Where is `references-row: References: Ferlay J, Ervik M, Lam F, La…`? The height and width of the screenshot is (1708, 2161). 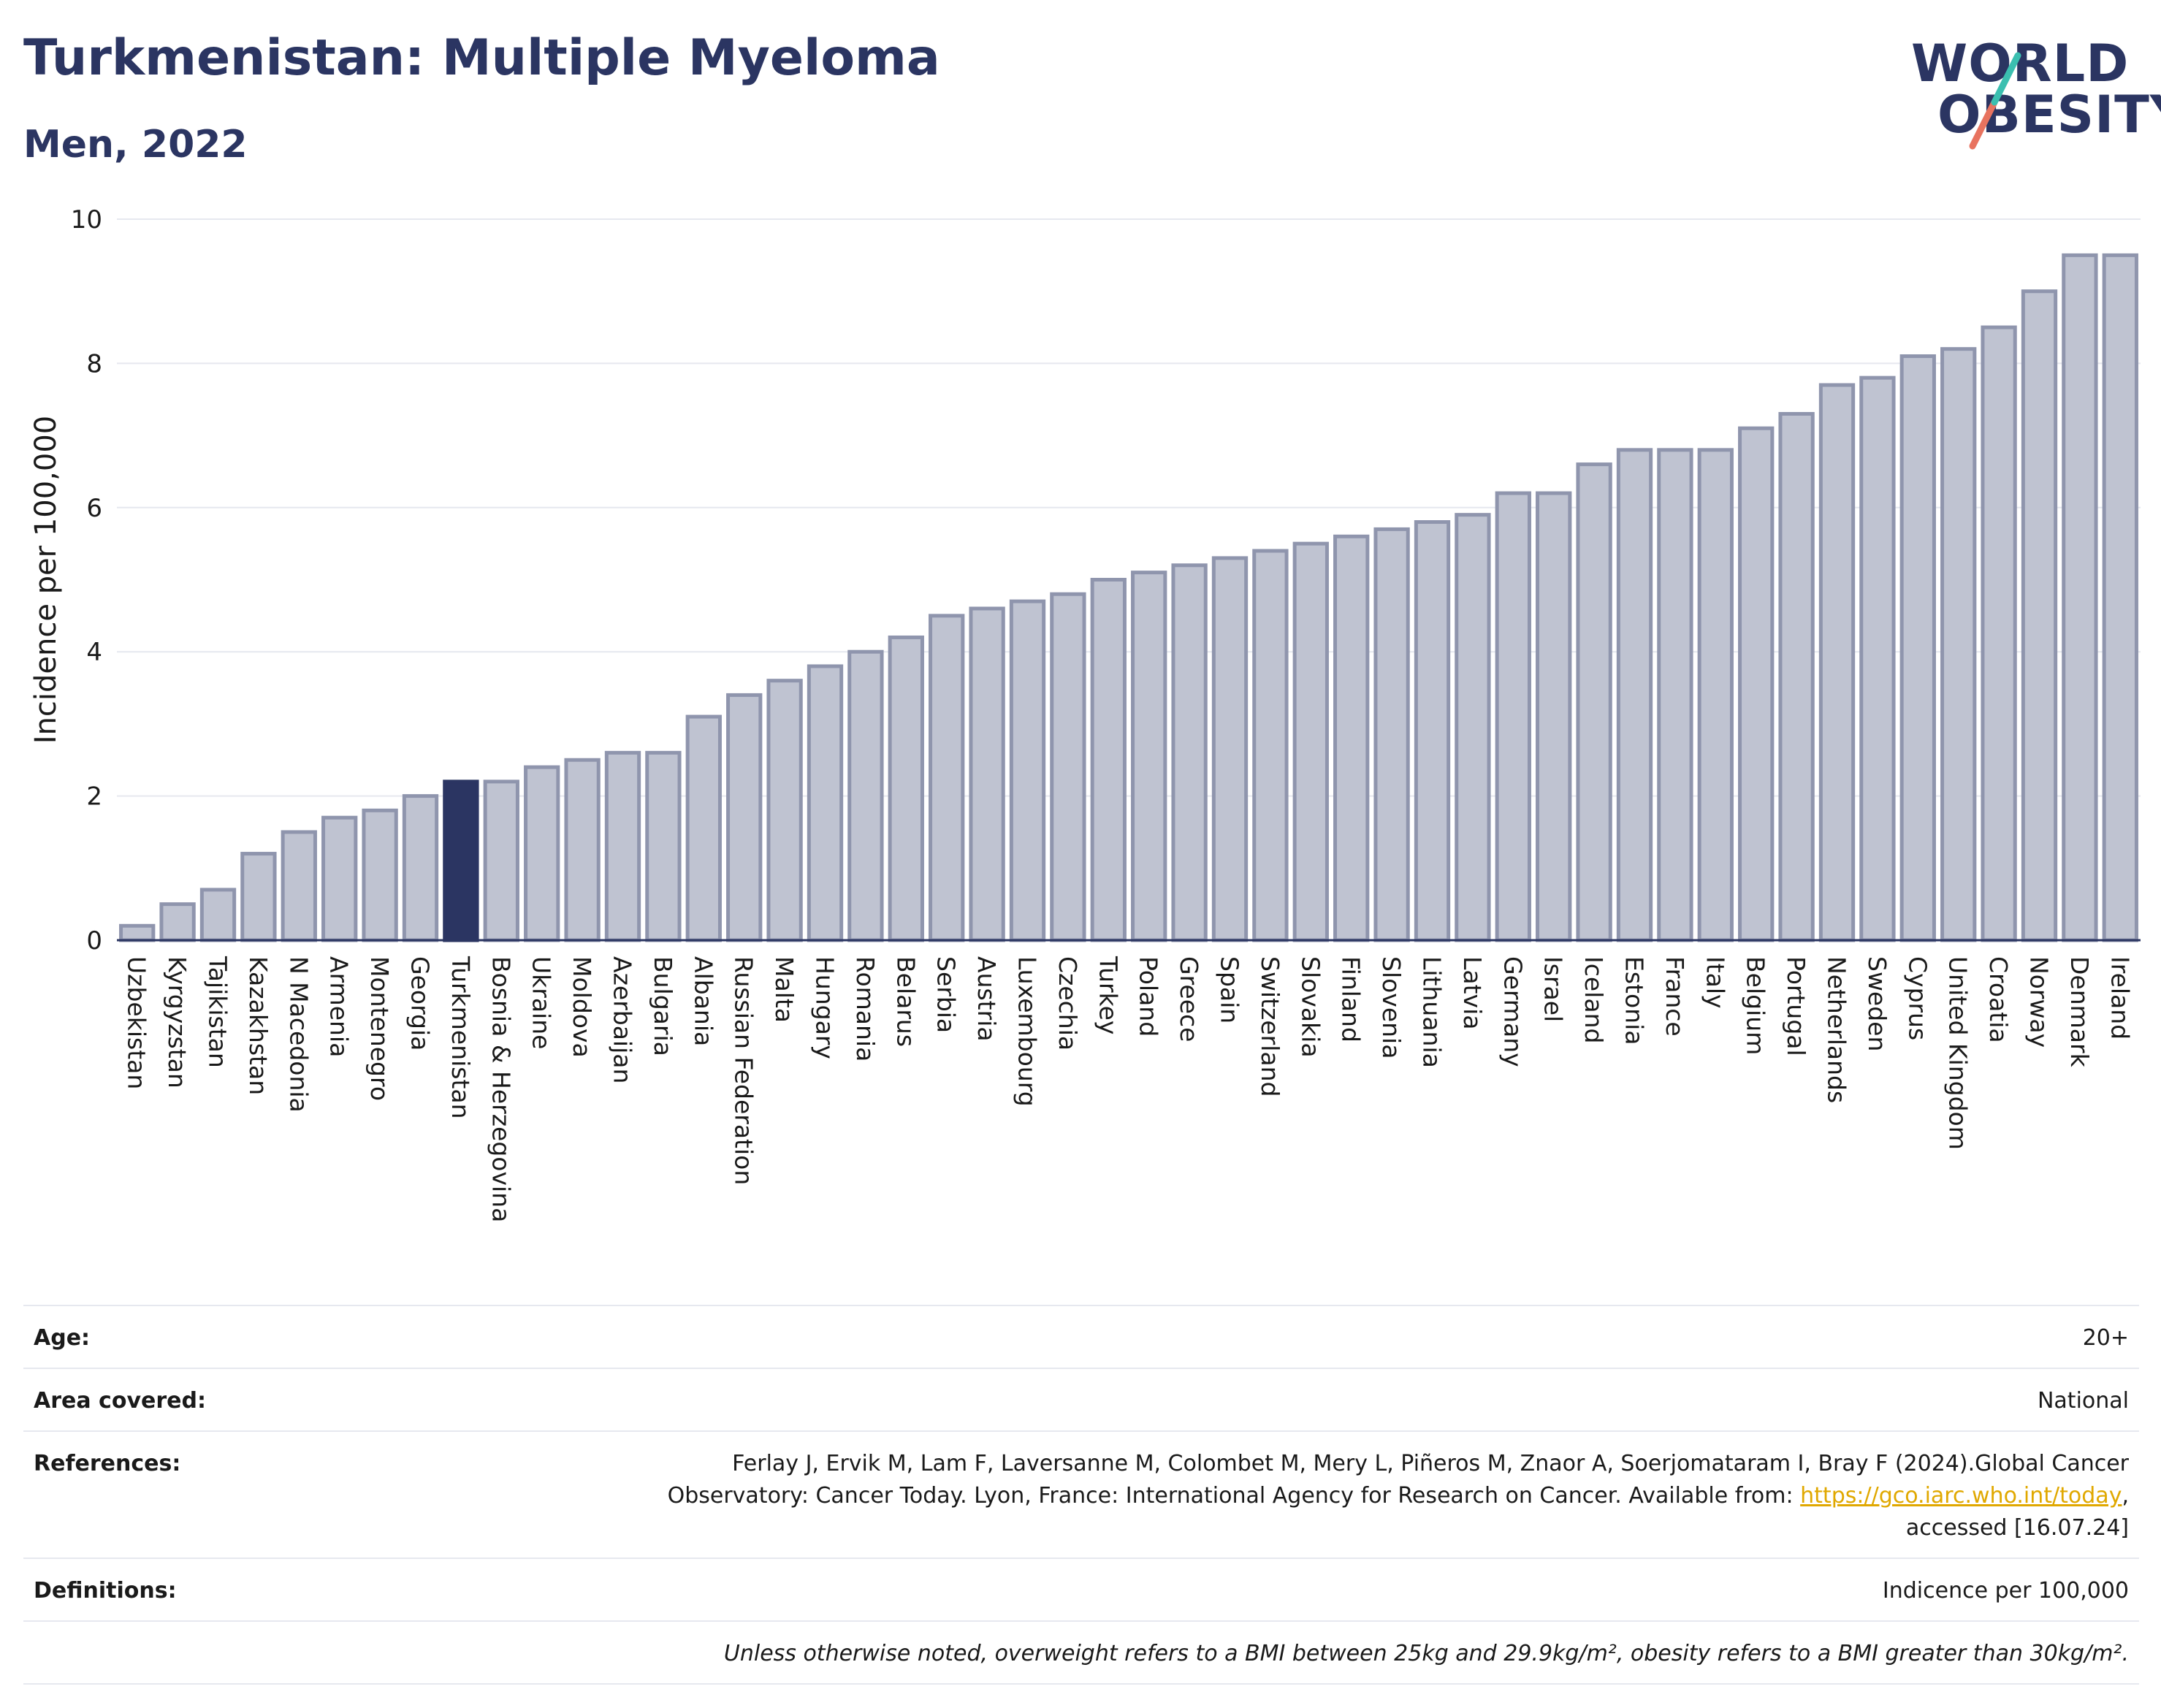
references-row: References: Ferlay J, Ervik M, Lam F, La… is located at coordinates (1081, 1494).